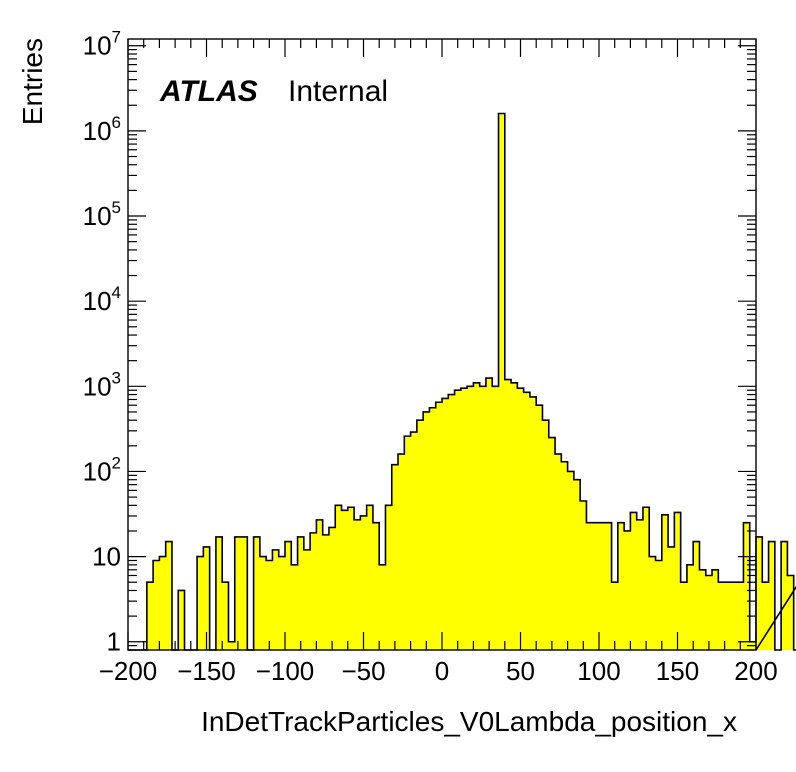 Image resolution: width=796 pixels, height=772 pixels. Describe the element at coordinates (128, 671) in the screenshot. I see `x-tick-label: −200` at that location.